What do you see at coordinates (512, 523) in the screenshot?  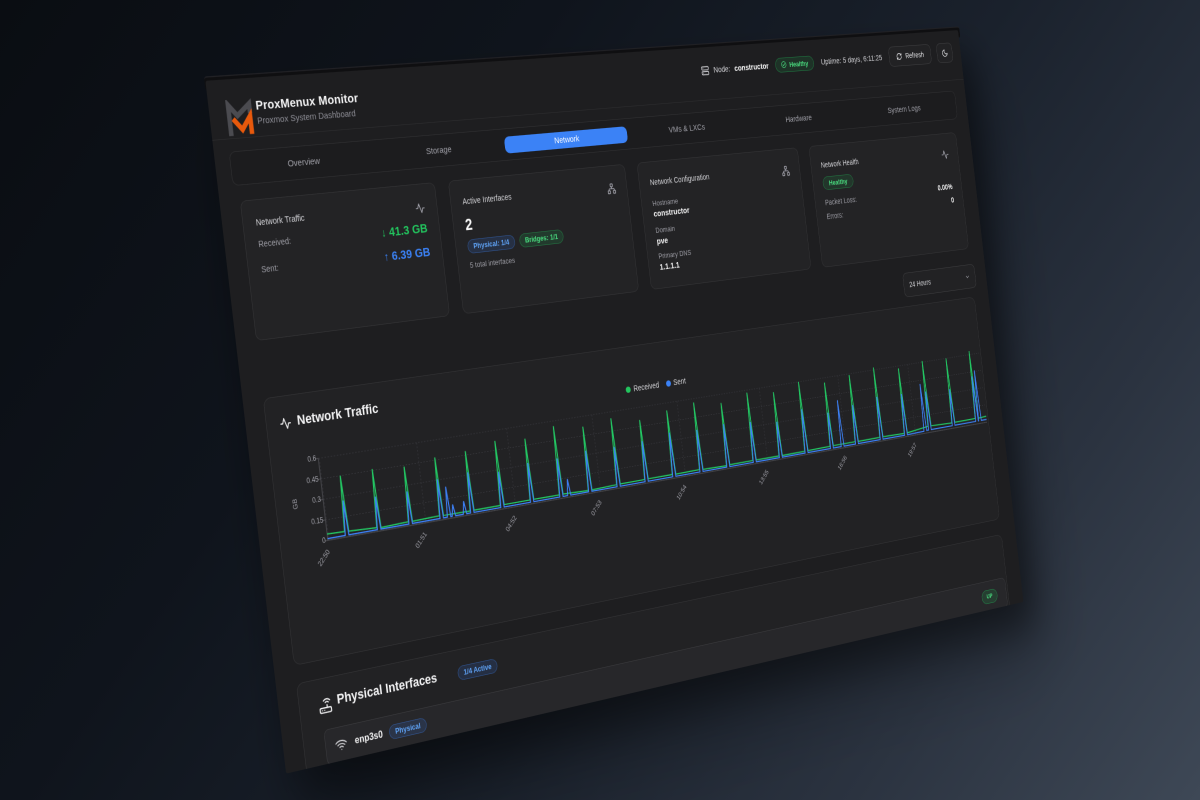 I see `svg-text: 04:52` at bounding box center [512, 523].